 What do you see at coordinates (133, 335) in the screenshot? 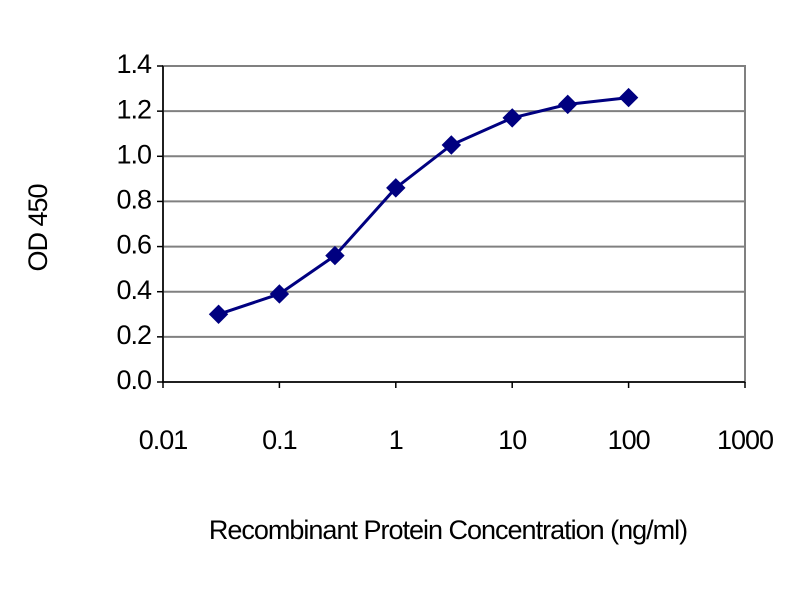
I see `y-tick-label: 0.2` at bounding box center [133, 335].